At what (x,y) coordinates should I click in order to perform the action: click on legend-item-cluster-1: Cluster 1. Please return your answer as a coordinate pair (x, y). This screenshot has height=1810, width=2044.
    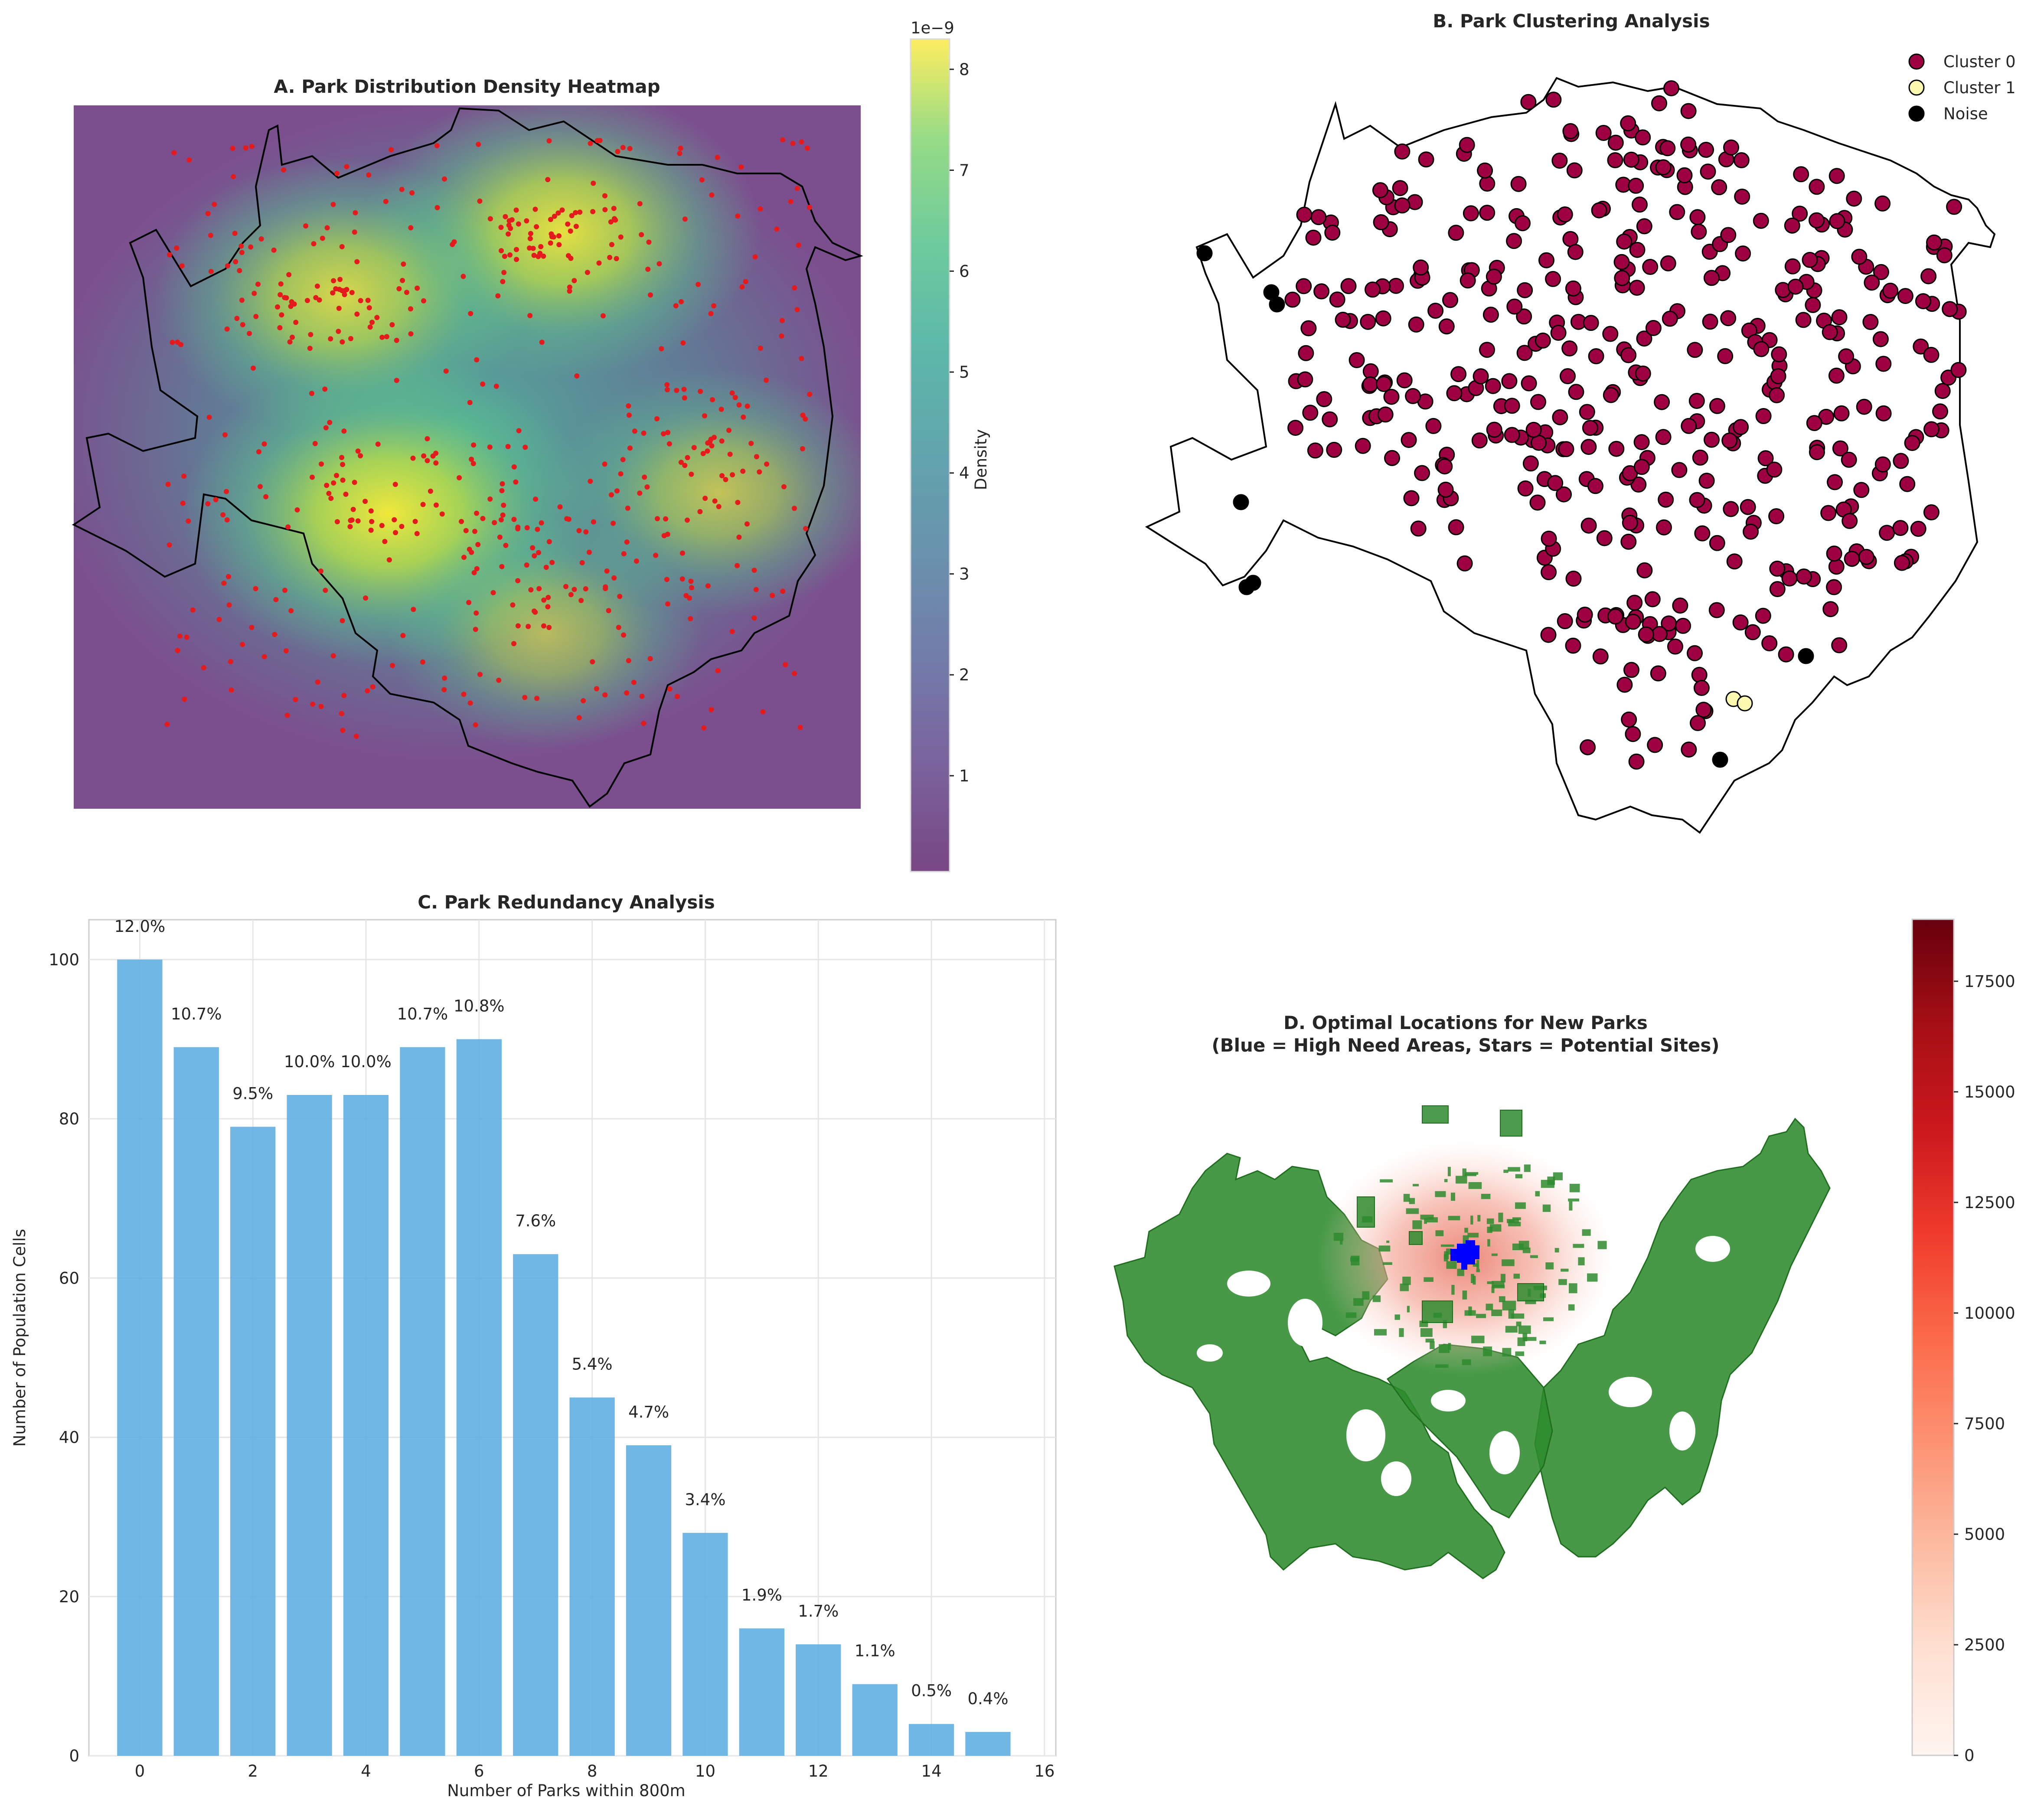
    Looking at the image, I should click on (1962, 87).